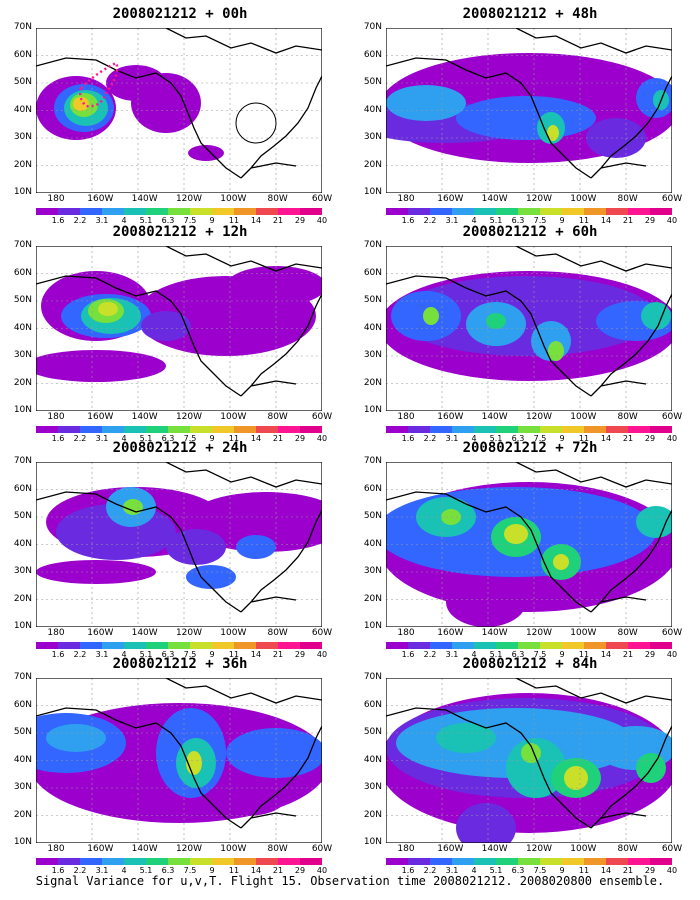 The image size is (700, 900). Describe the element at coordinates (494, 849) in the screenshot. I see `lon-tick-label: 140W` at that location.